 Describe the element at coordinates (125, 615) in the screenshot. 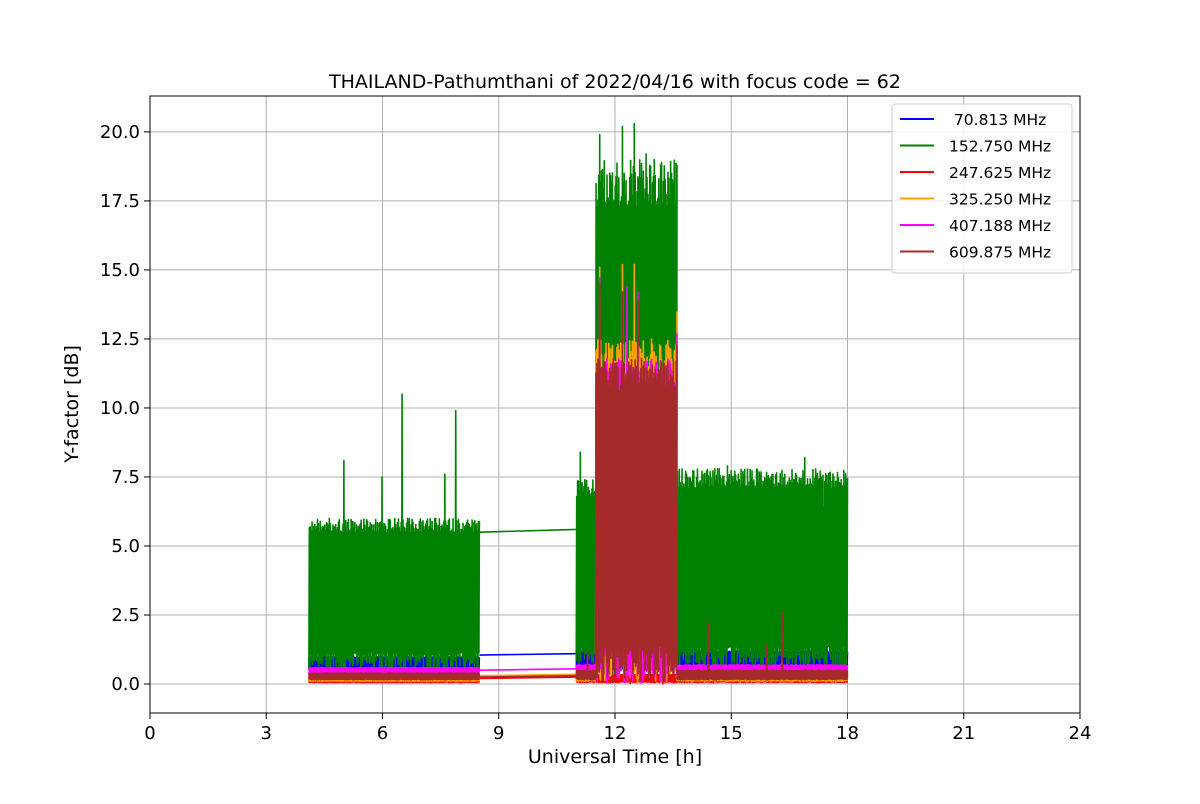

I see `y-tick-label: 2.5` at that location.